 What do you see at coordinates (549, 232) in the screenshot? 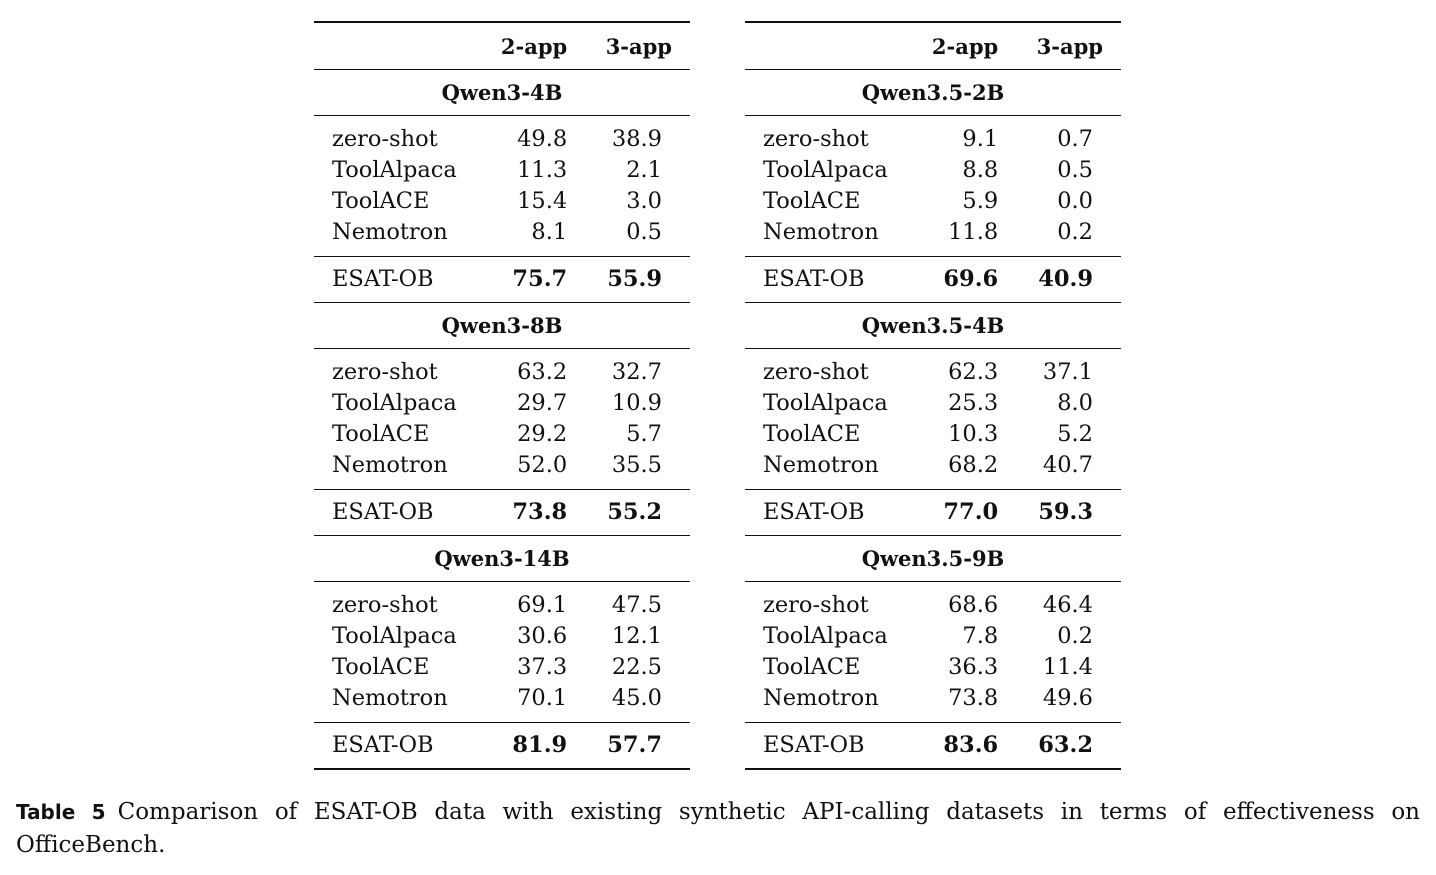
I see `score-2-app: 8.1` at bounding box center [549, 232].